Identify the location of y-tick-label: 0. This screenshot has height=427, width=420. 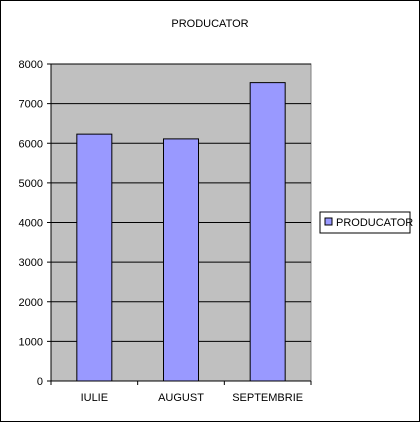
(40, 382).